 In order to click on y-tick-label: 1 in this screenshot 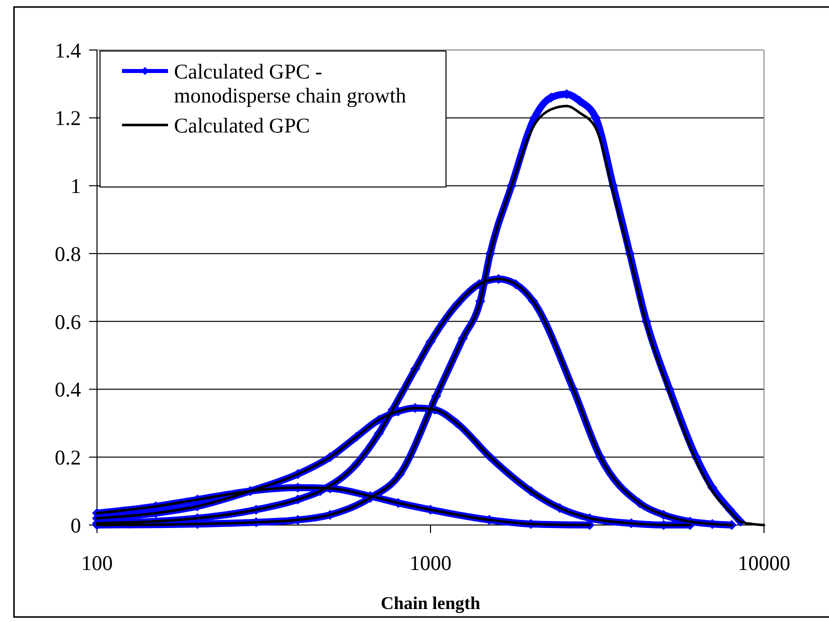, I will do `click(75, 186)`.